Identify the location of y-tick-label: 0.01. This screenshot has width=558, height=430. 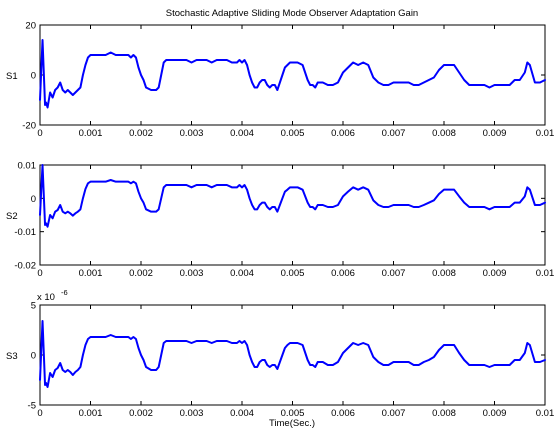
(27, 166).